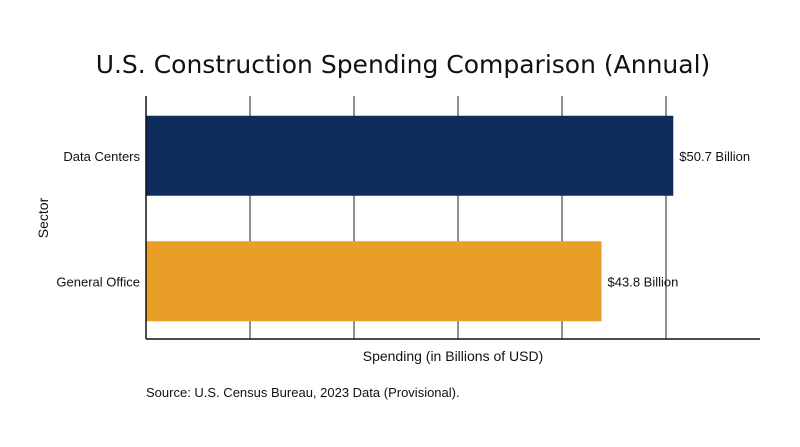 The height and width of the screenshot is (447, 800). I want to click on data-label-data-centers: $50.7 Billion, so click(714, 156).